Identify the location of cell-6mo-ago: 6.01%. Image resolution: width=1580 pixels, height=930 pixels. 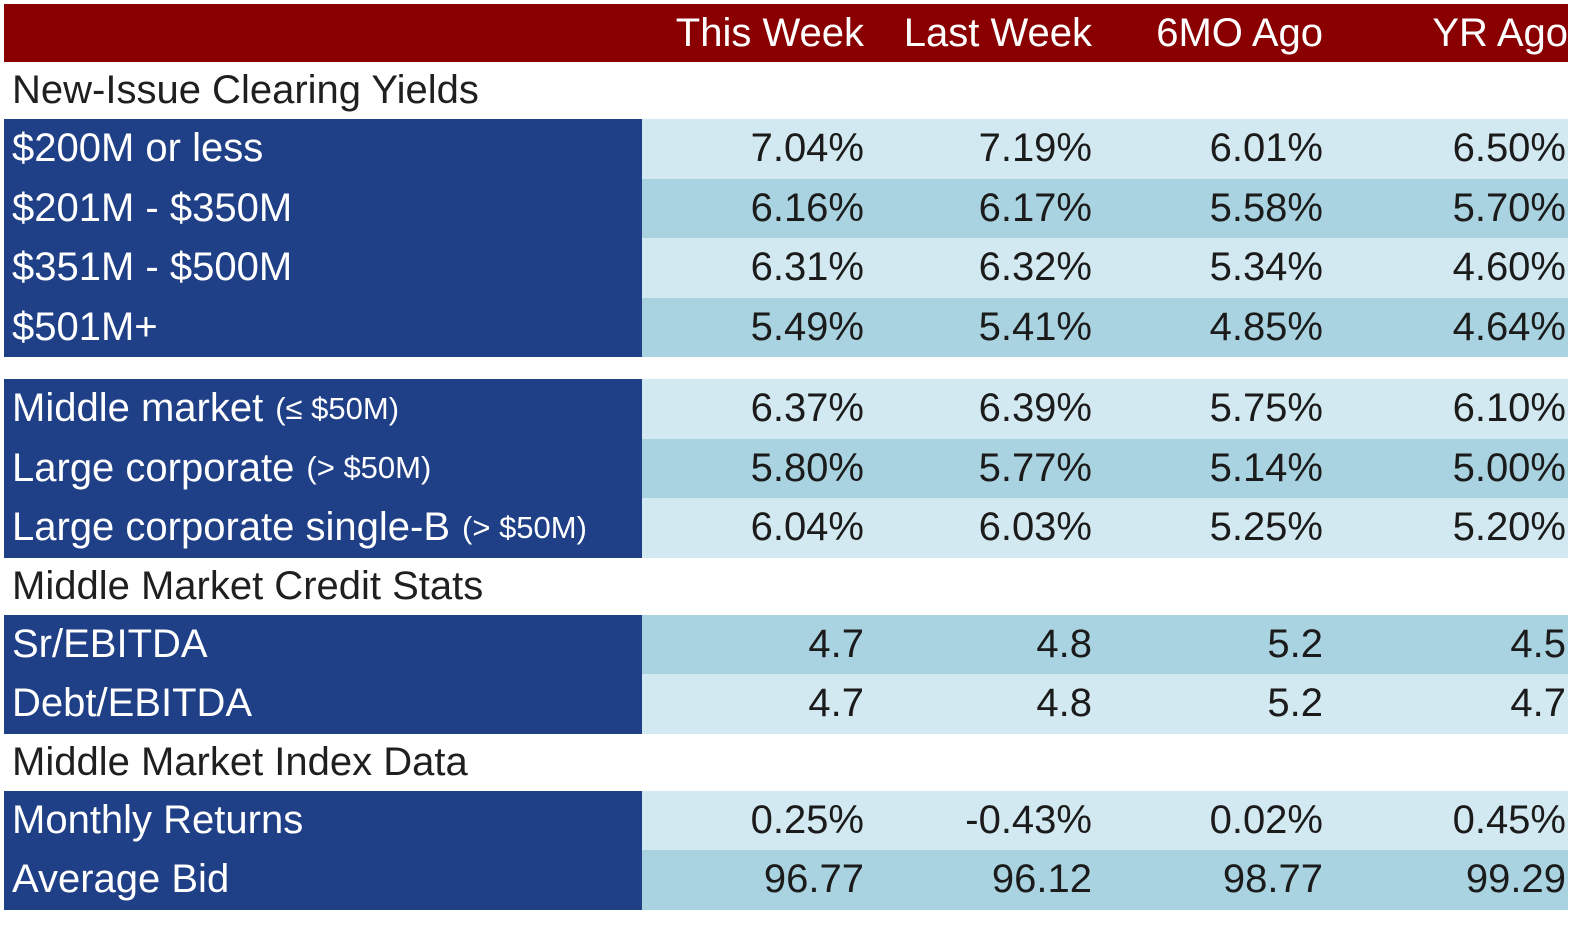
(1207, 149).